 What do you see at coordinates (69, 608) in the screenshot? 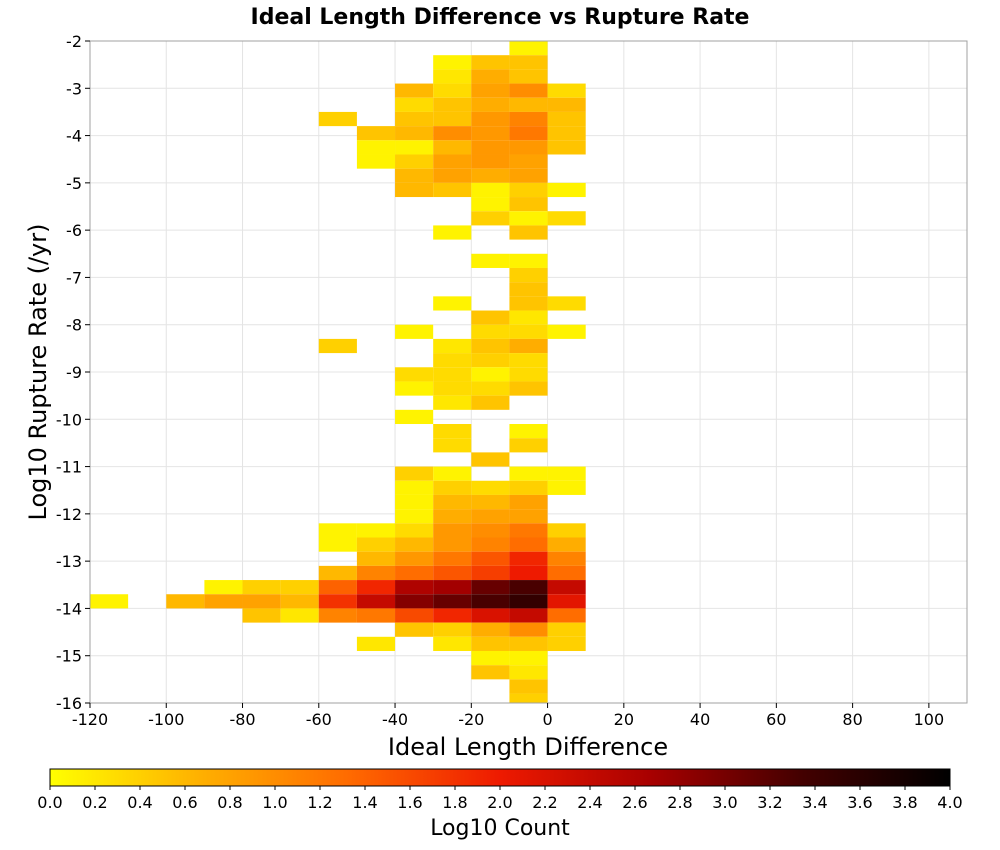
I see `y-tick-label: -14` at bounding box center [69, 608].